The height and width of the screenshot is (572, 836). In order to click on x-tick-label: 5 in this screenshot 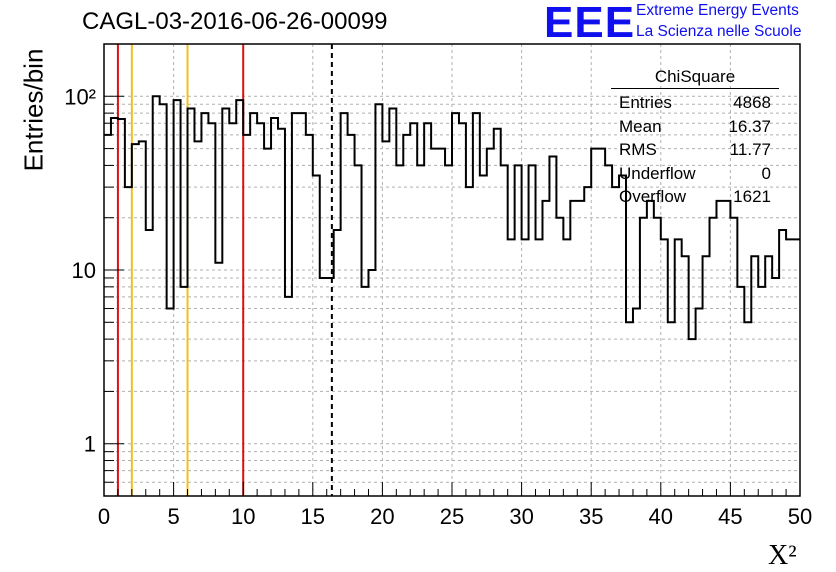, I will do `click(173, 516)`.